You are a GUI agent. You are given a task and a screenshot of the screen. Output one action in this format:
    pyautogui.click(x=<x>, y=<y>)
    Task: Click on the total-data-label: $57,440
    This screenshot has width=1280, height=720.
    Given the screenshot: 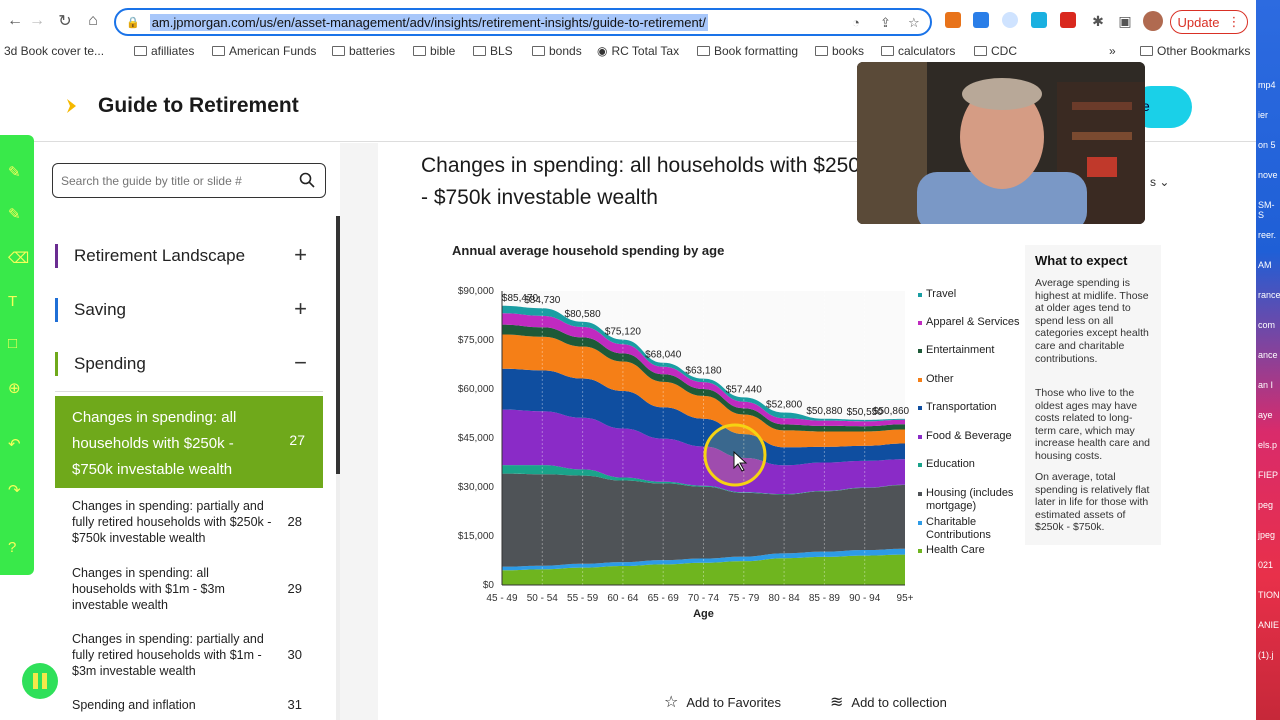 What is the action you would take?
    pyautogui.click(x=744, y=389)
    